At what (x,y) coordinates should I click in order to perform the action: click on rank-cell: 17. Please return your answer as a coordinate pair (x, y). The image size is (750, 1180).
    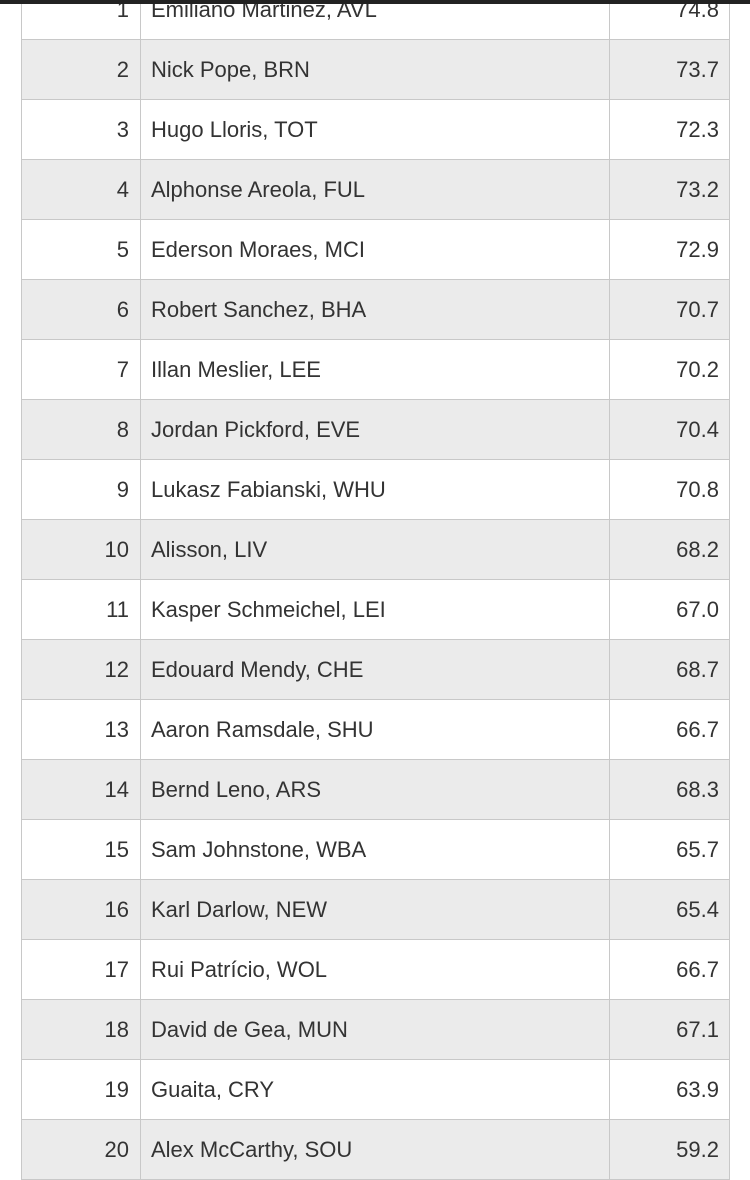
    Looking at the image, I should click on (81, 969).